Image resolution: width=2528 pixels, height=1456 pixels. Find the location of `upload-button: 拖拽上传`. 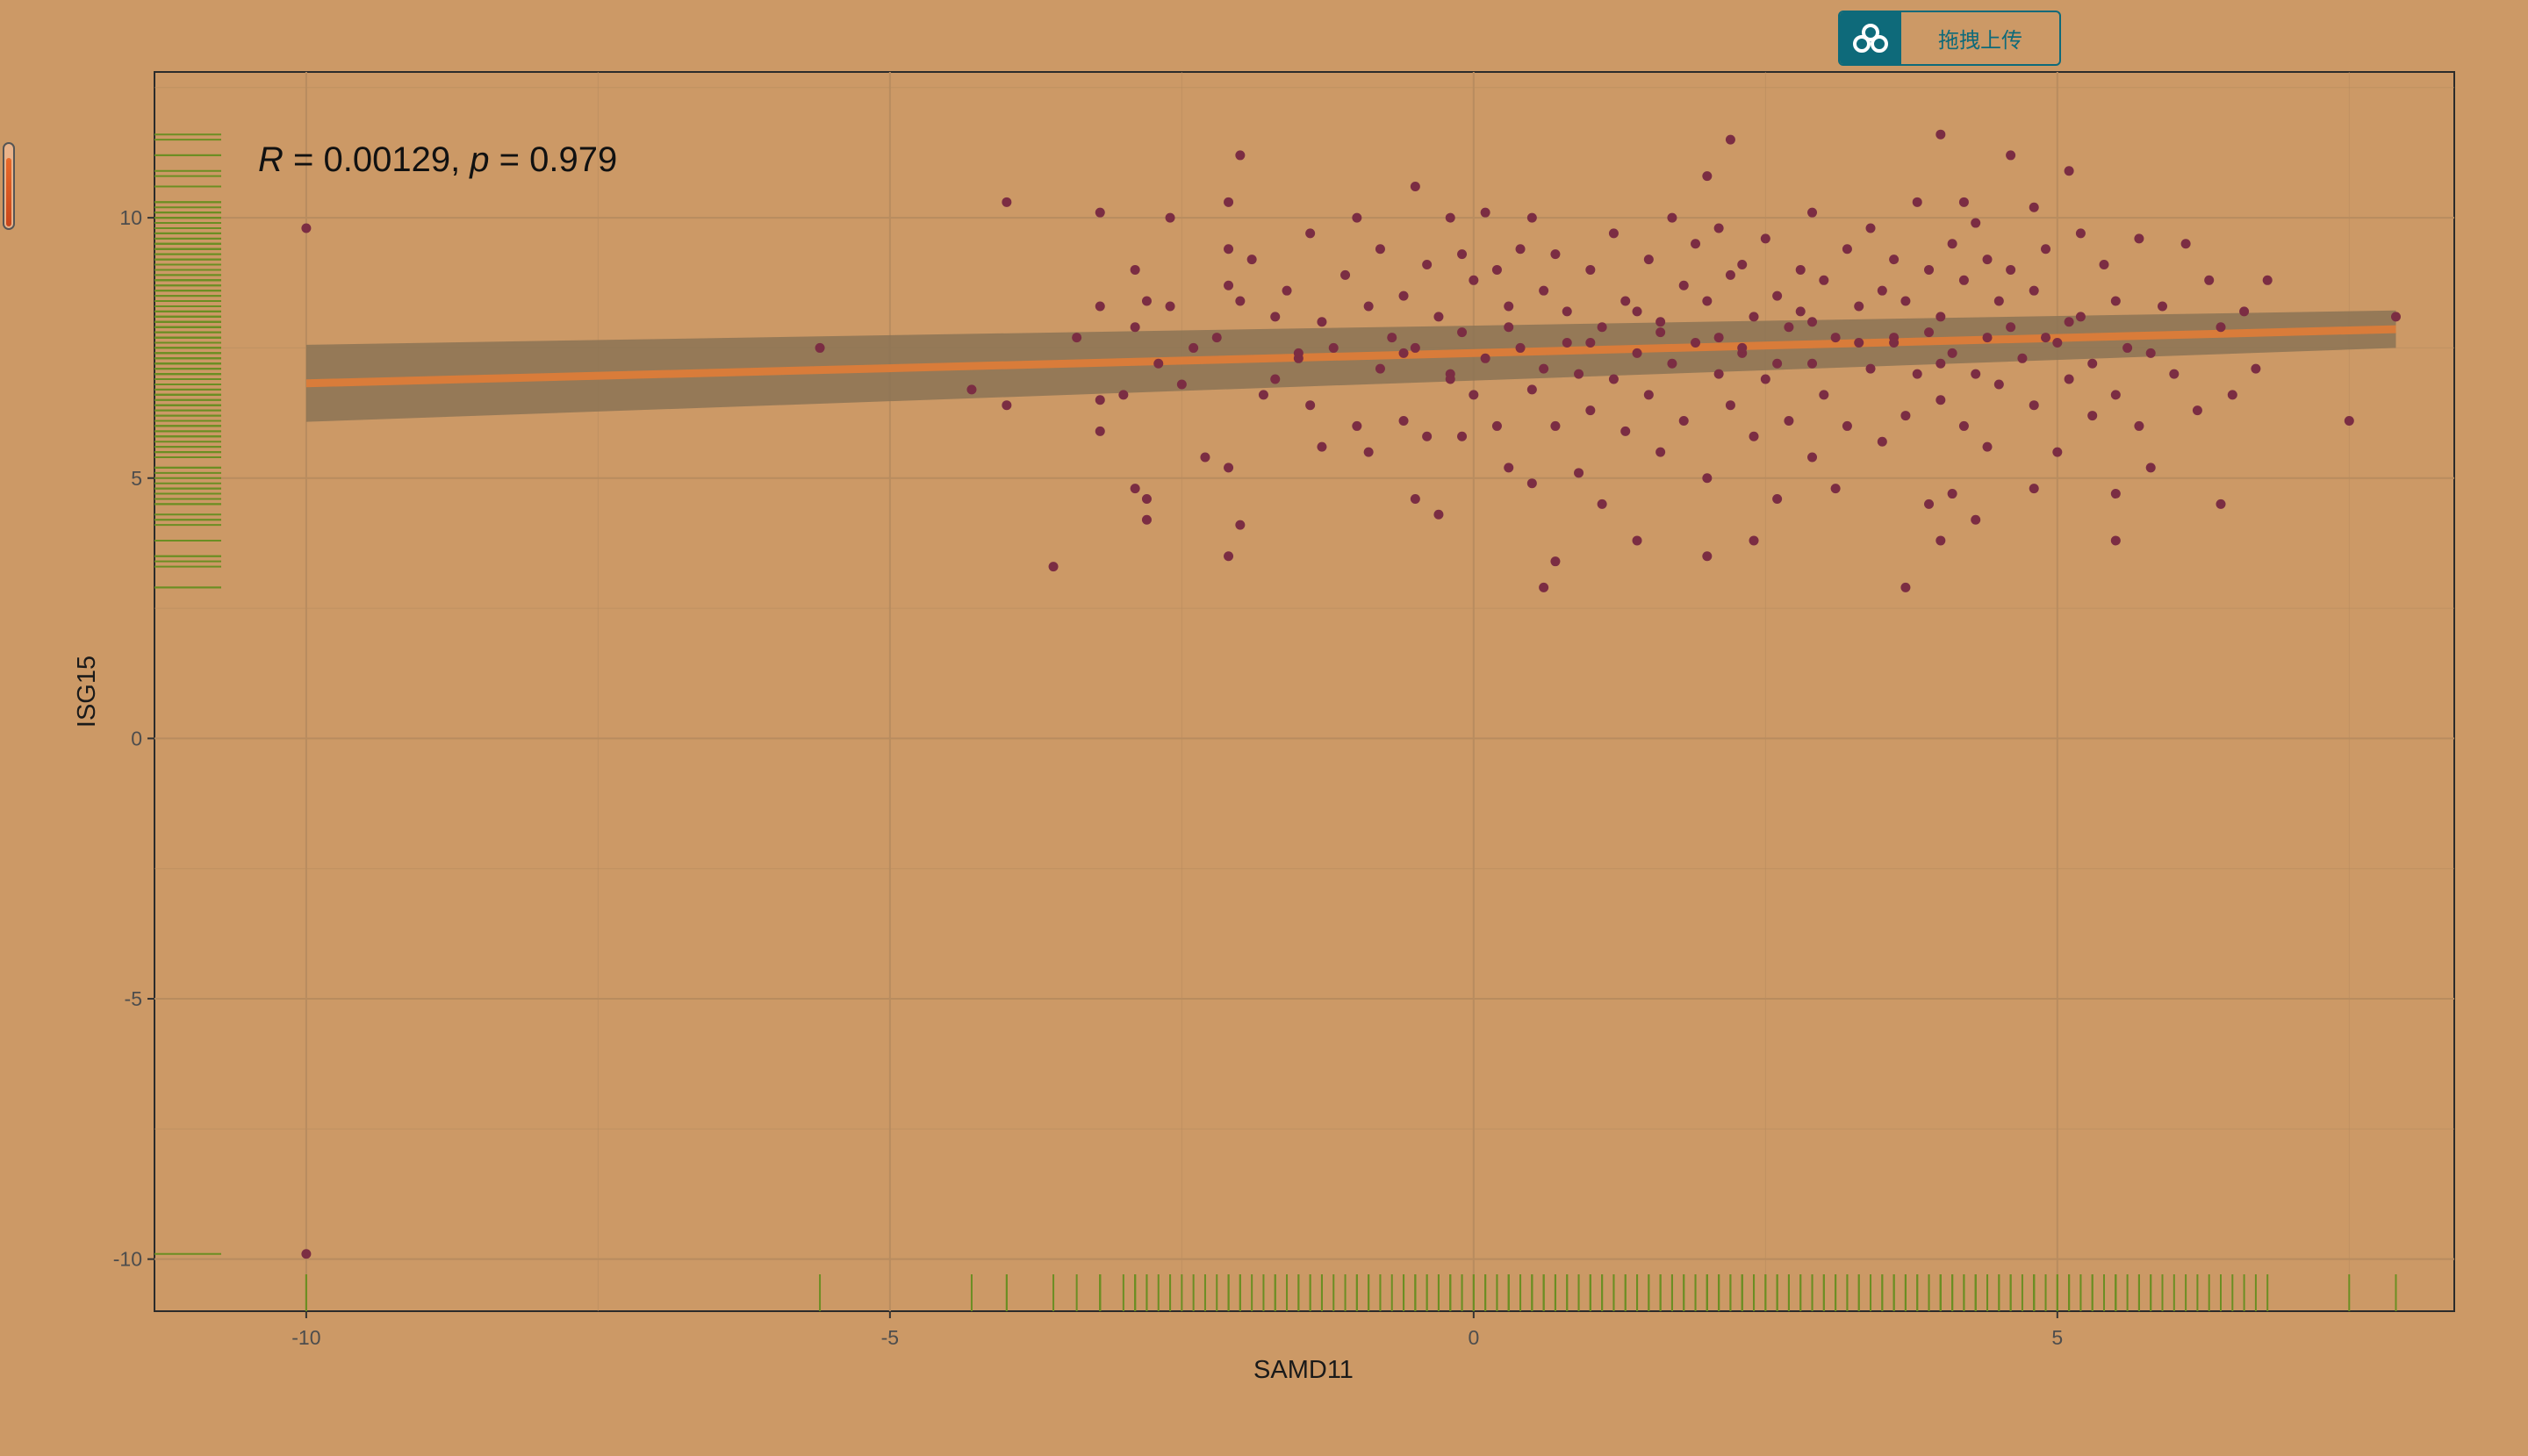

upload-button: 拖拽上传 is located at coordinates (1949, 38).